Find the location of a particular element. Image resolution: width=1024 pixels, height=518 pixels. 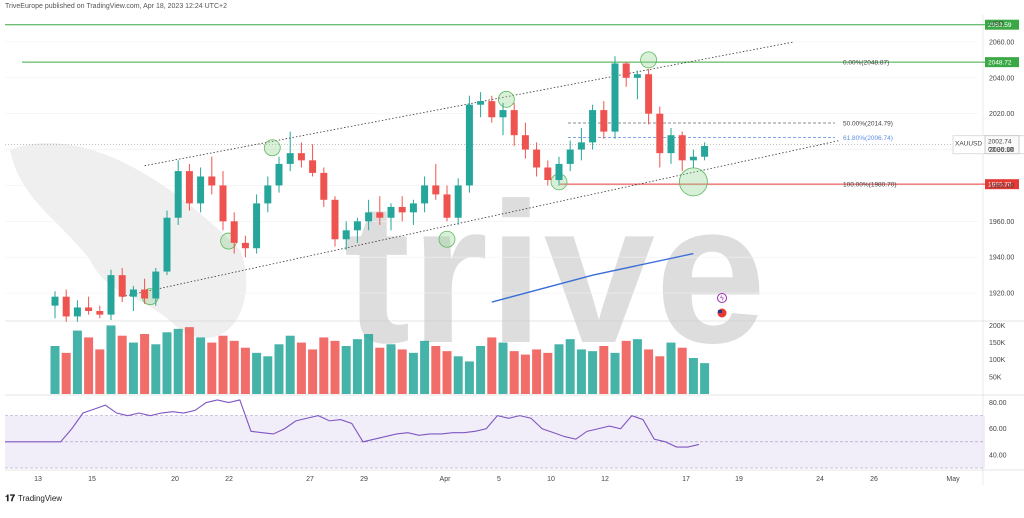

time-tick-label: 17 is located at coordinates (686, 479).